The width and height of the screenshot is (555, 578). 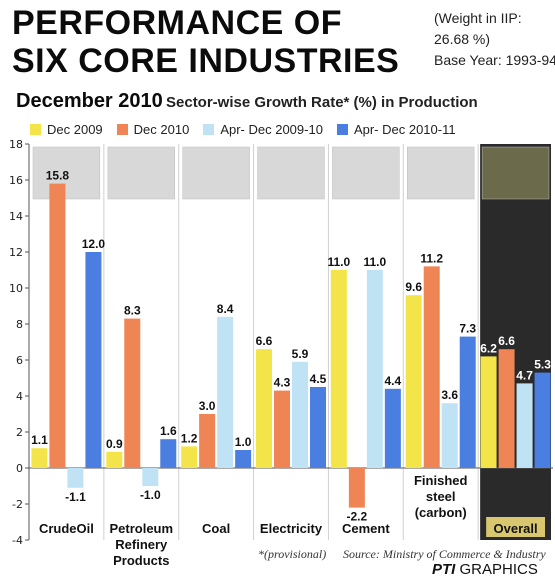 What do you see at coordinates (243, 442) in the screenshot?
I see `data-label: 1.0` at bounding box center [243, 442].